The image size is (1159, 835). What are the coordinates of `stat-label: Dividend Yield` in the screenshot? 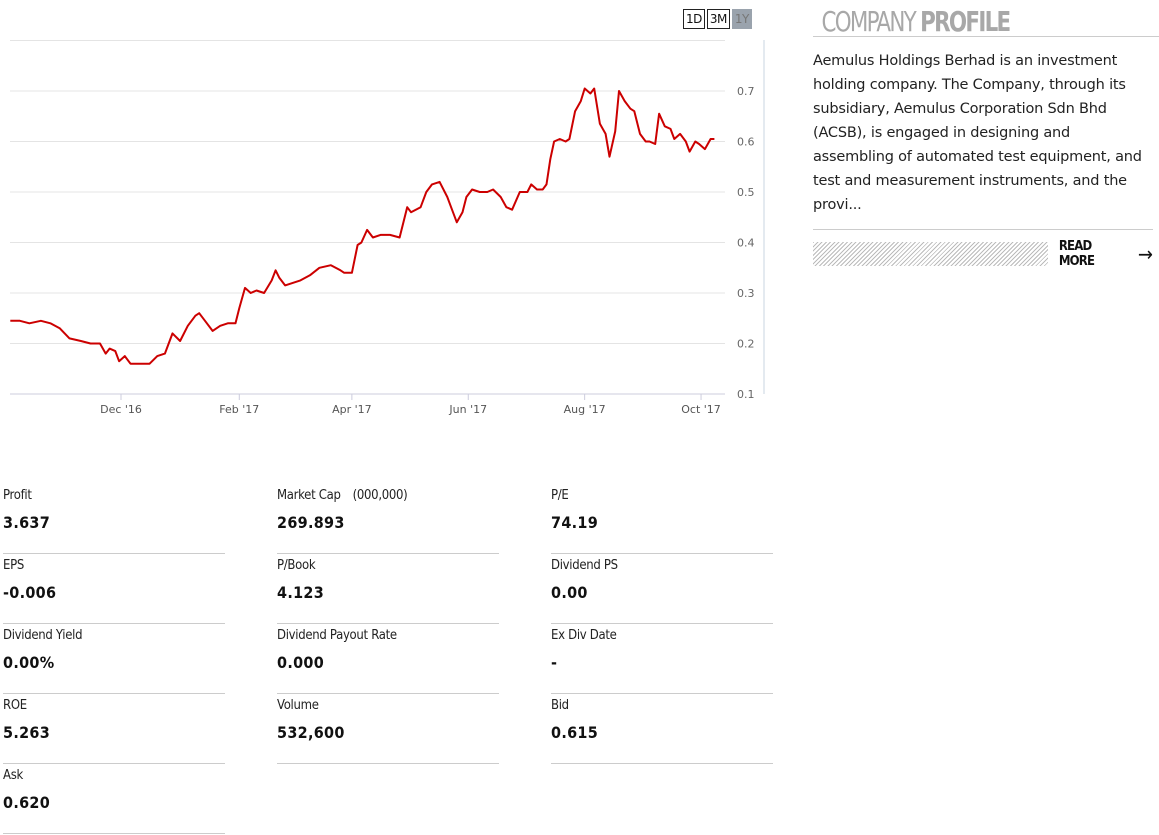 It's located at (114, 635).